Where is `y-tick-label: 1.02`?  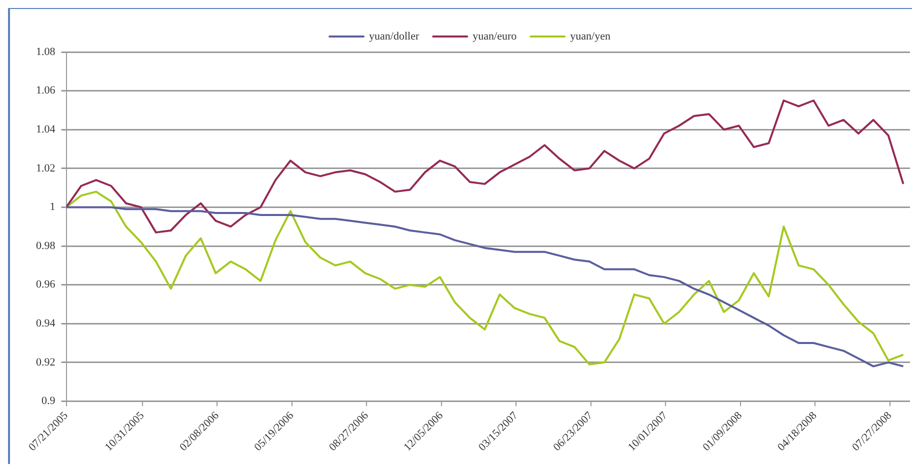 y-tick-label: 1.02 is located at coordinates (46, 168).